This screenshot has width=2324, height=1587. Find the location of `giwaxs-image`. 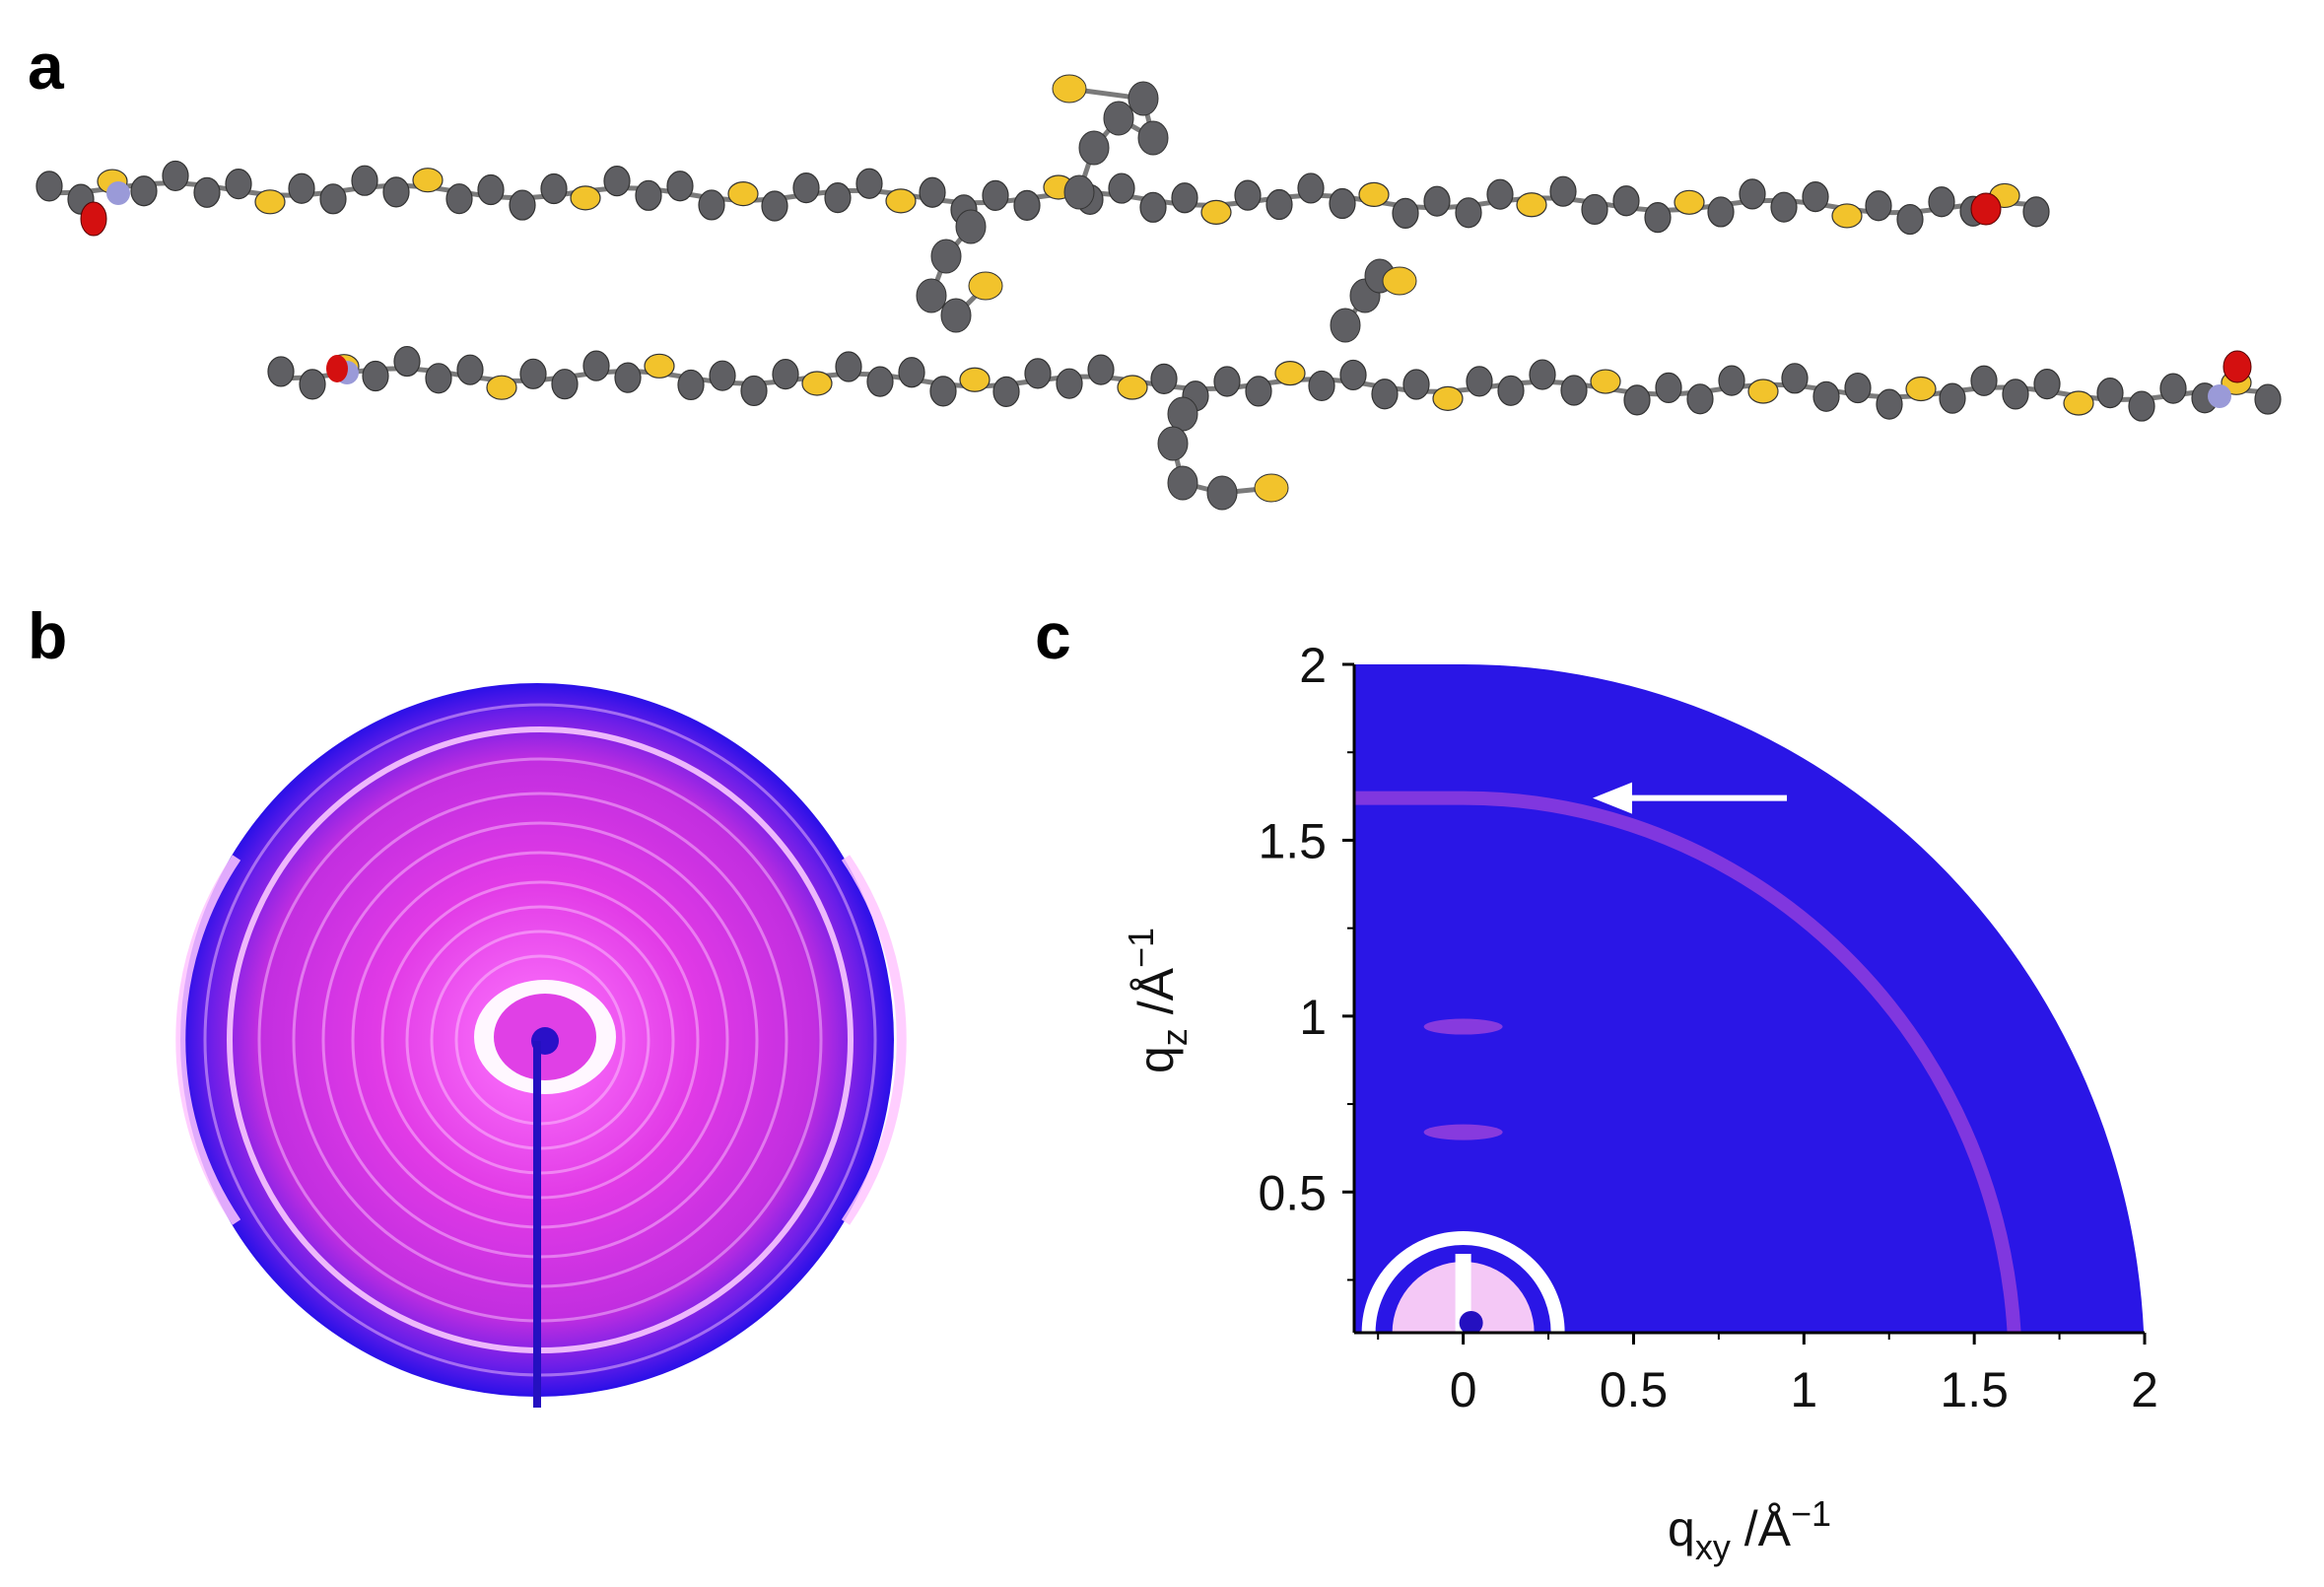

giwaxs-image is located at coordinates (1749, 999).